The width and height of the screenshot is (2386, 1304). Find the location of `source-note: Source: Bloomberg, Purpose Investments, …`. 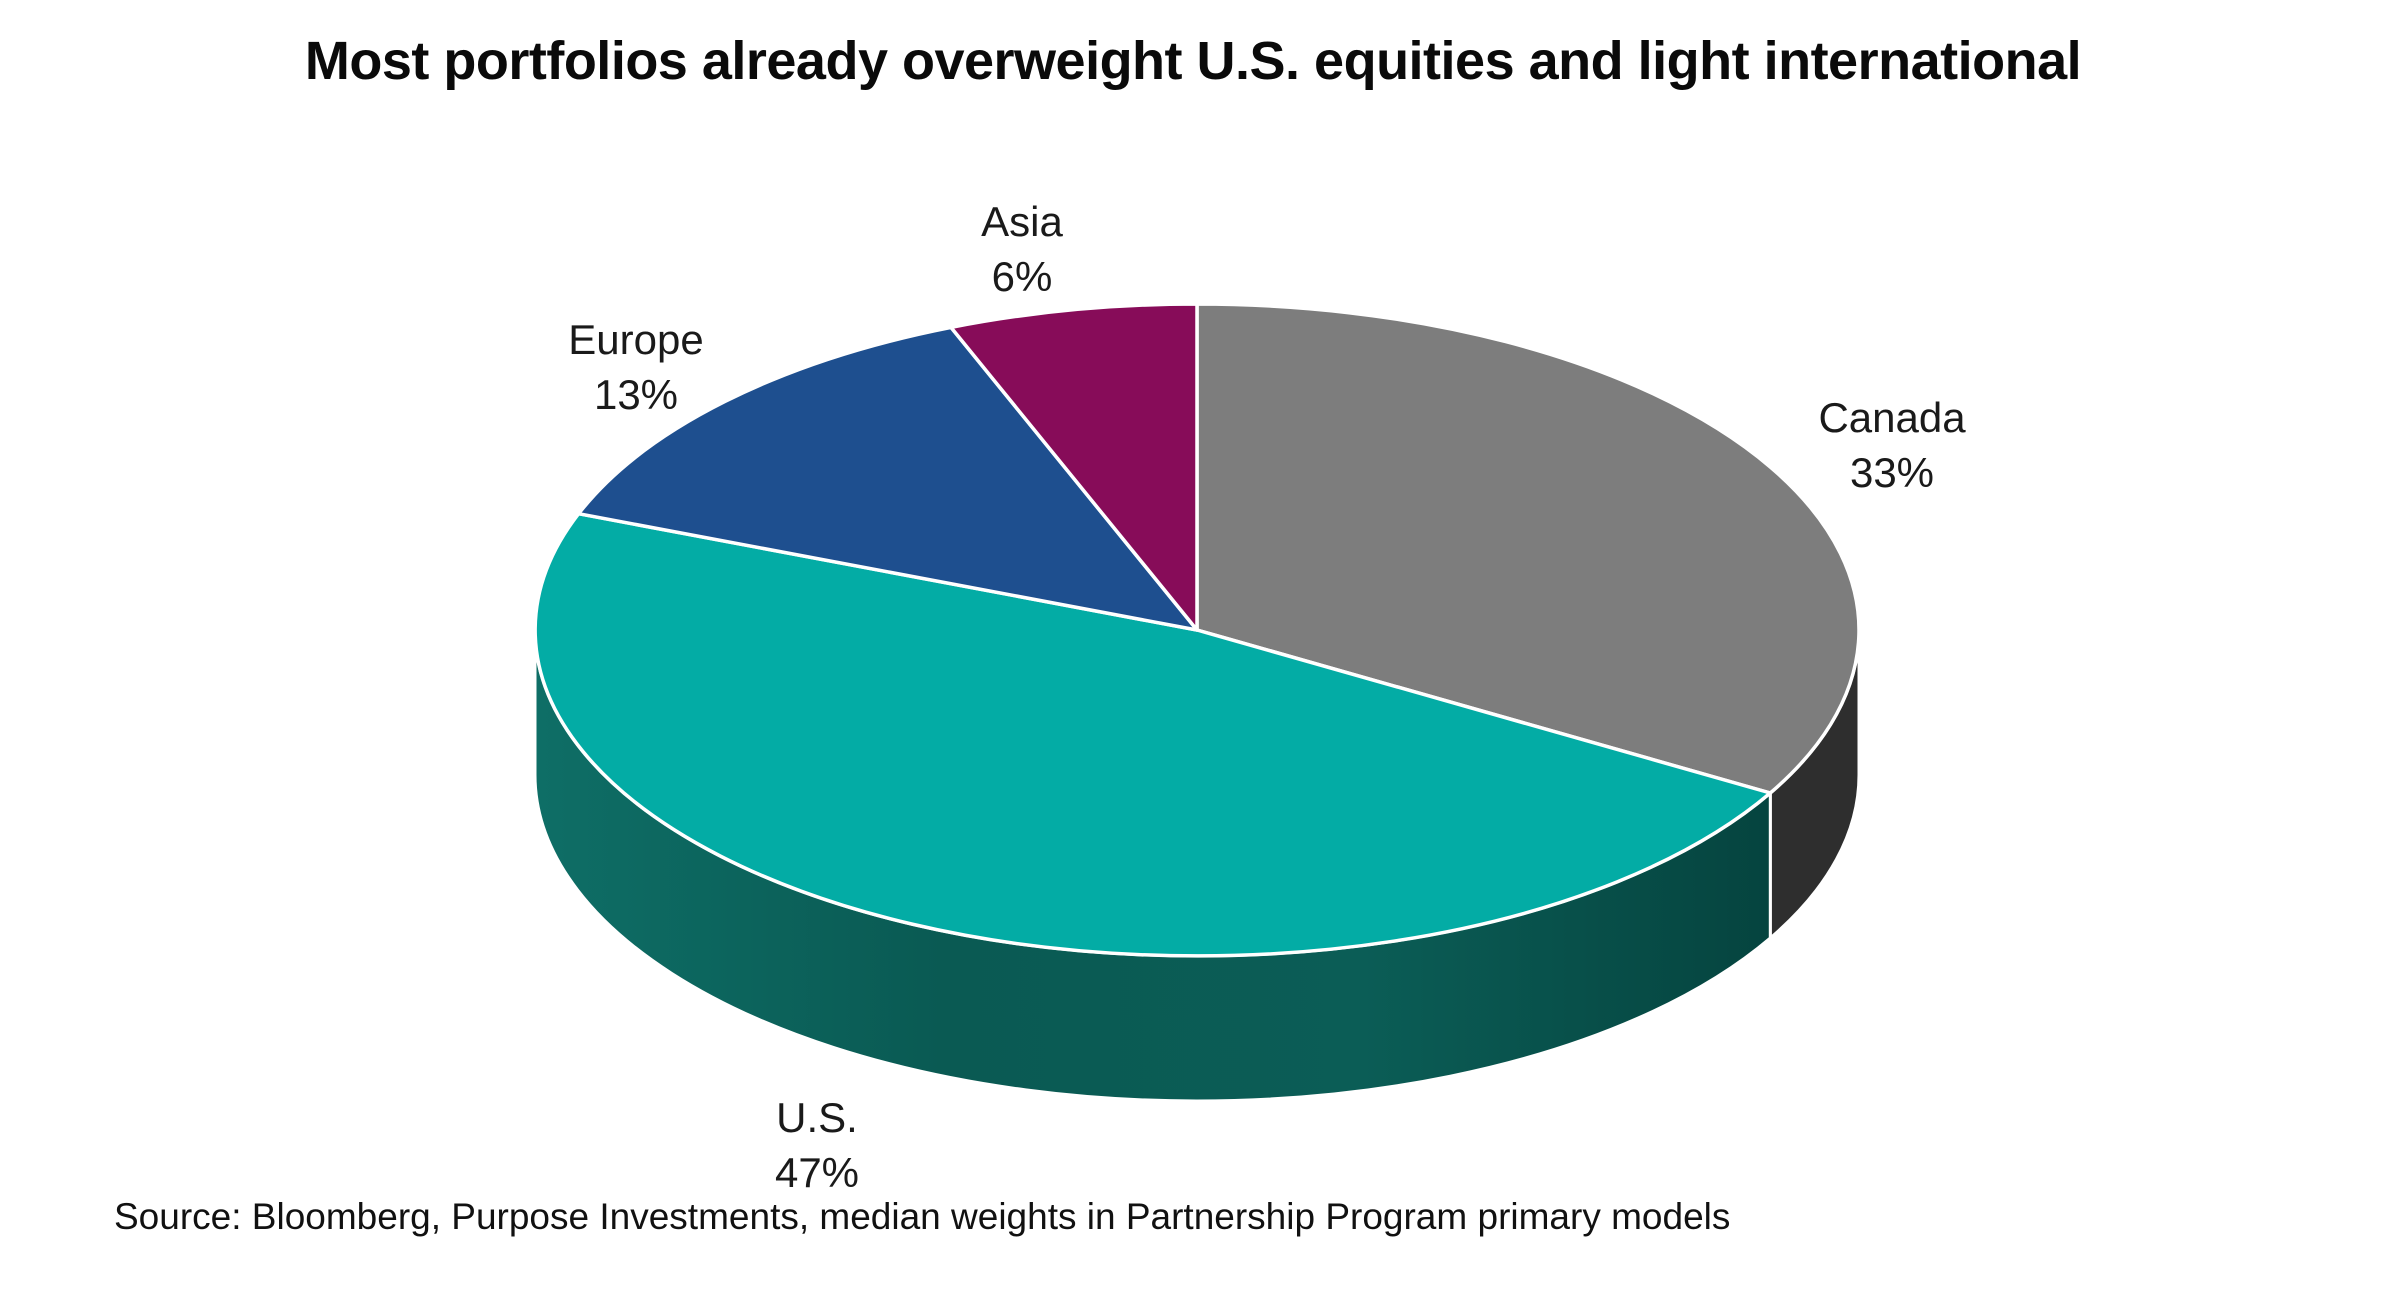

source-note: Source: Bloomberg, Purpose Investments, … is located at coordinates (922, 1216).